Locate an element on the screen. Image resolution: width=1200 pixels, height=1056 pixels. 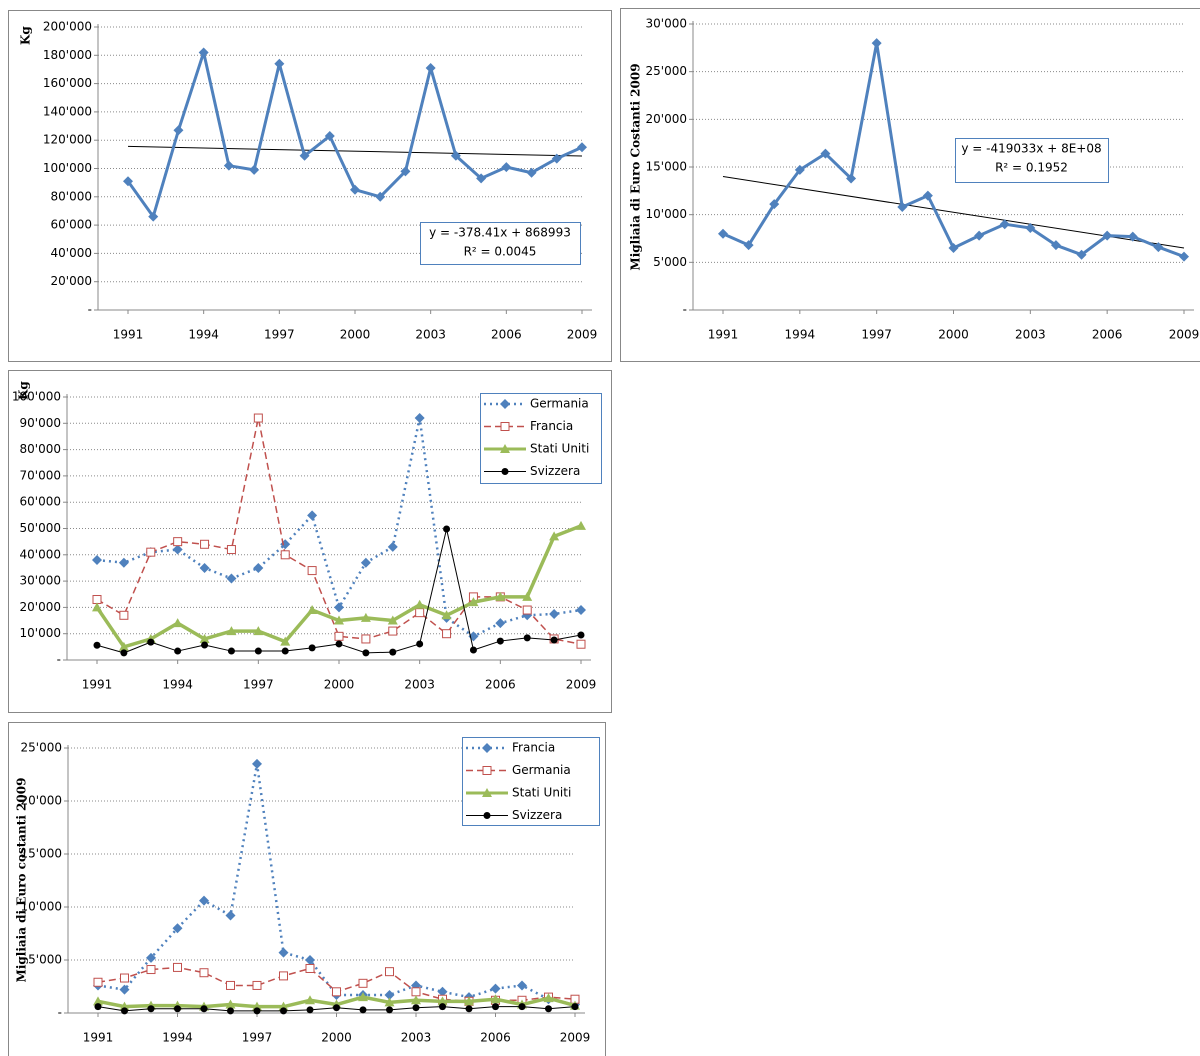
x-tick-label: 1991 is located at coordinates (128, 335).